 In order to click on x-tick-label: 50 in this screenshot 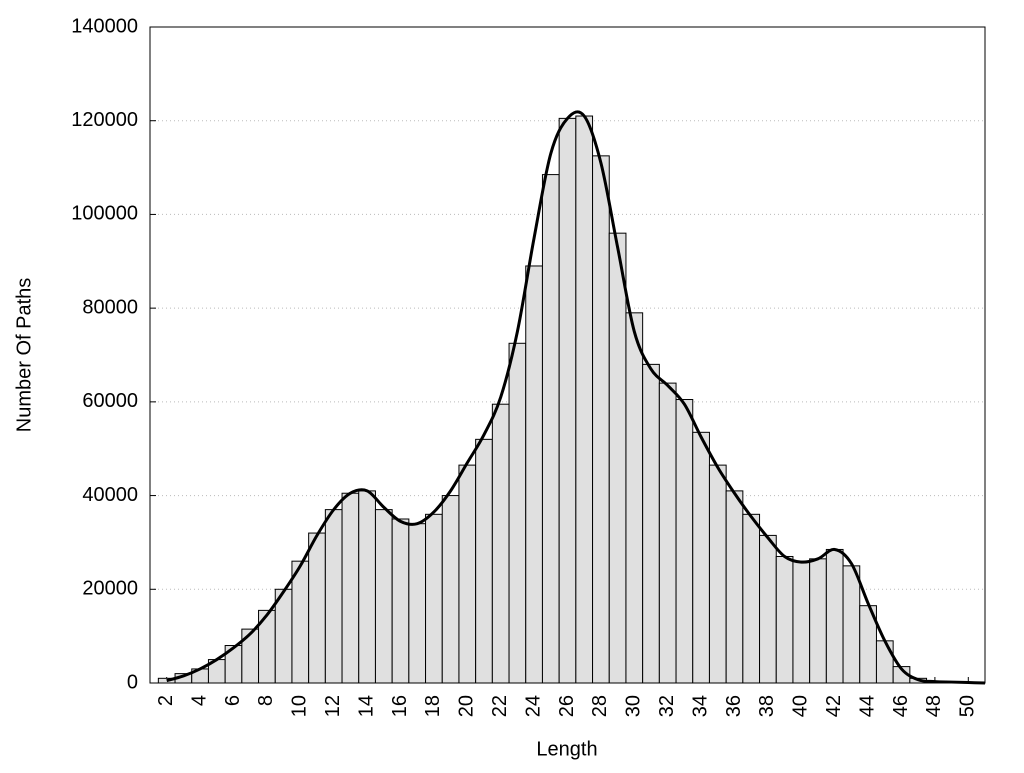, I will do `click(968, 706)`.